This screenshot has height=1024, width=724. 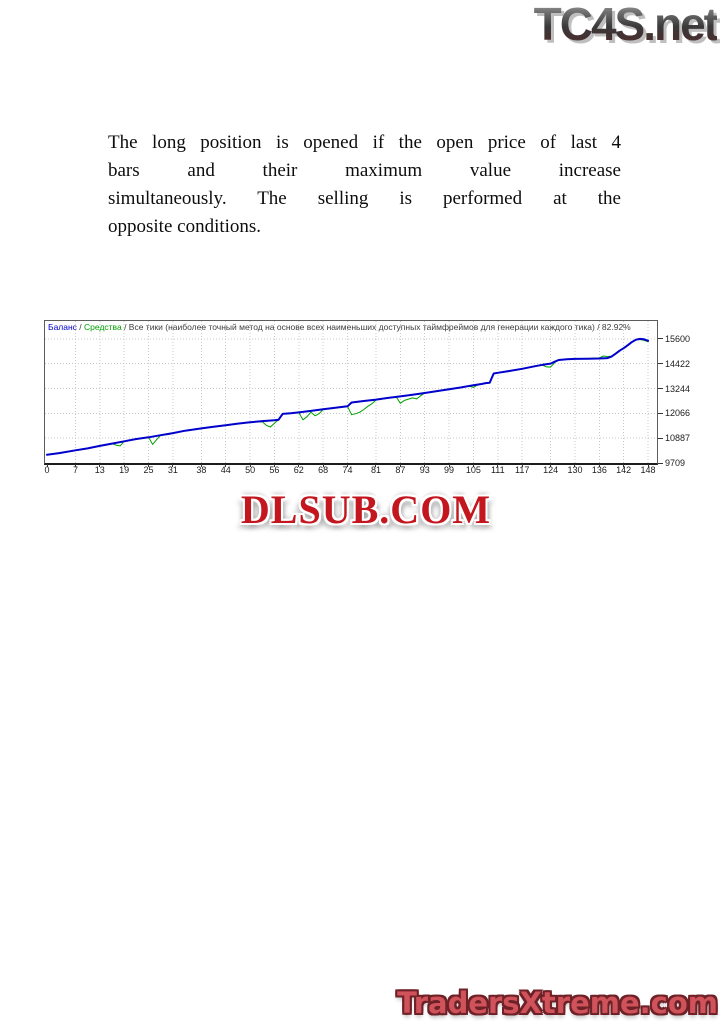 I want to click on x-axis-label: 148, so click(x=648, y=470).